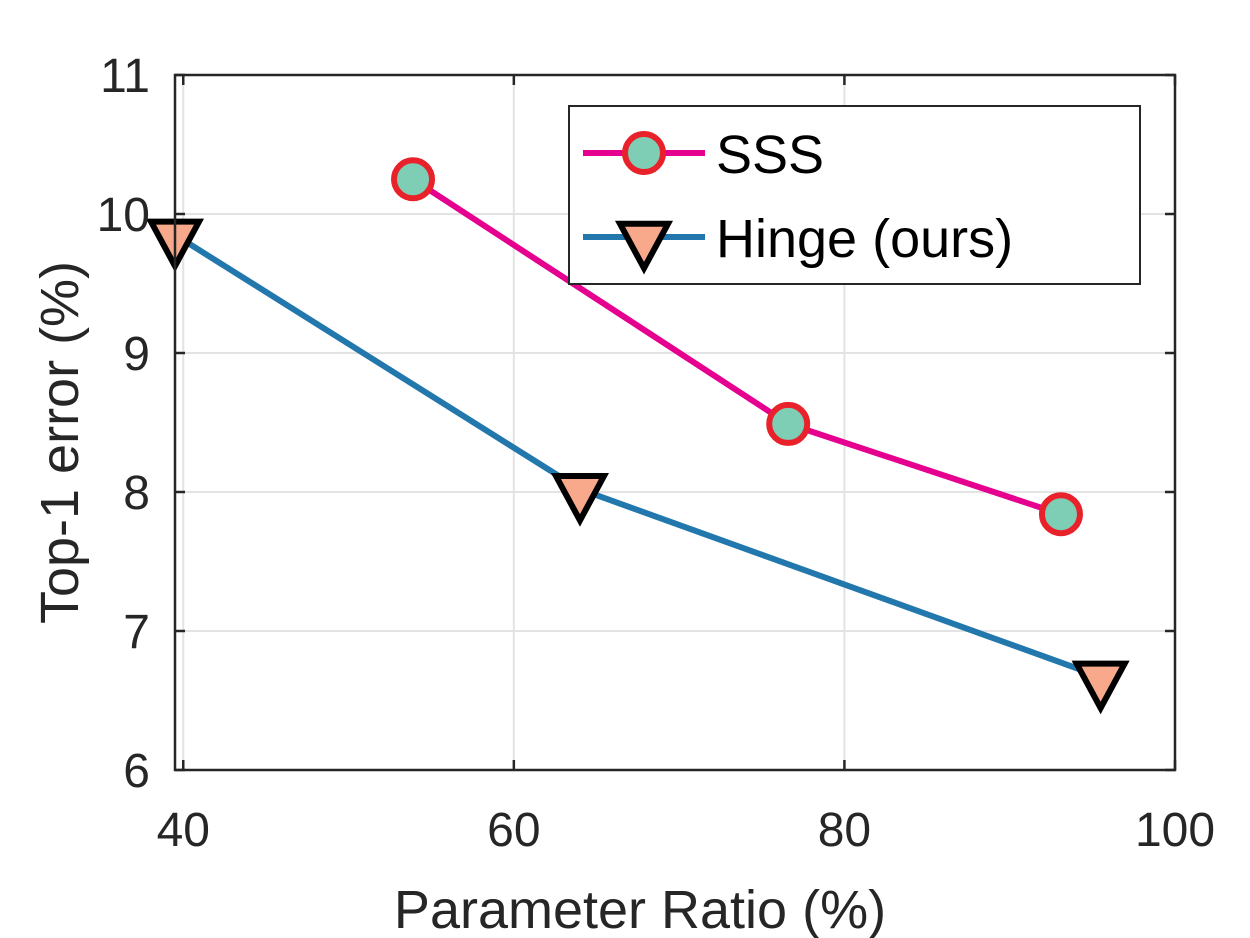 Image resolution: width=1250 pixels, height=938 pixels. What do you see at coordinates (640, 909) in the screenshot?
I see `x-axis-title: Parameter Ratio (%)` at bounding box center [640, 909].